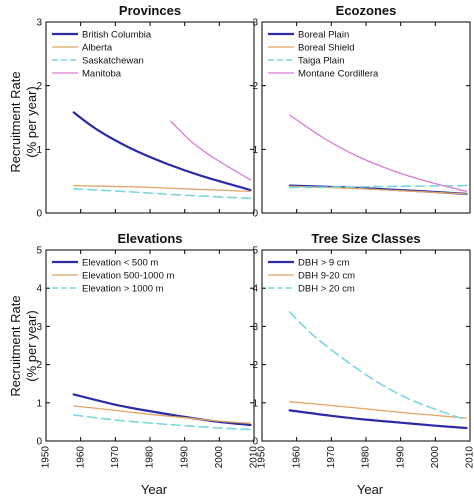 Image resolution: width=474 pixels, height=504 pixels. What do you see at coordinates (326, 289) in the screenshot?
I see `legend-label: DBH > 20 cm` at bounding box center [326, 289].